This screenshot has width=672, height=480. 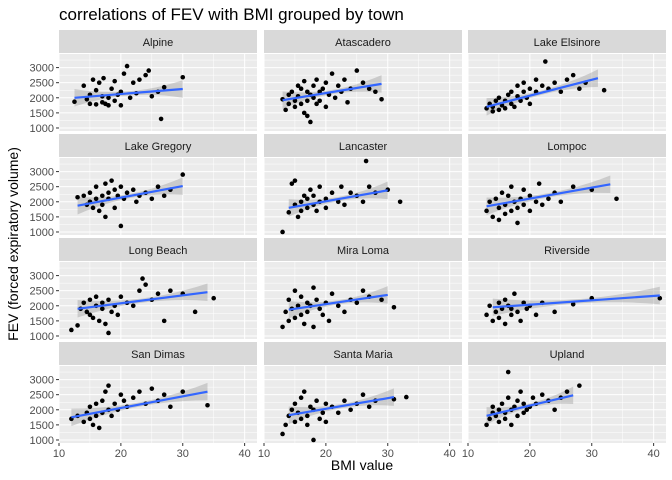 I want to click on gridlines, so click(x=362, y=92).